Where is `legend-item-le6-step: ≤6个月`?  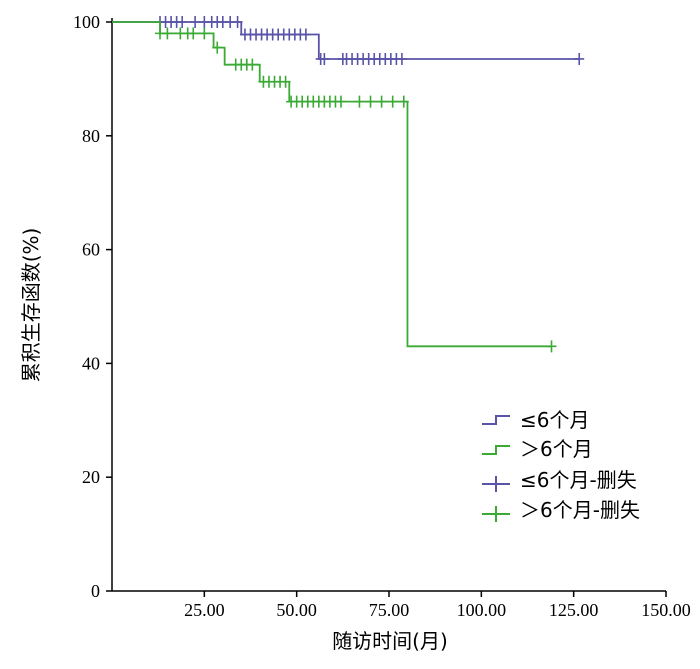
legend-item-le6-step: ≤6个月 is located at coordinates (535, 420).